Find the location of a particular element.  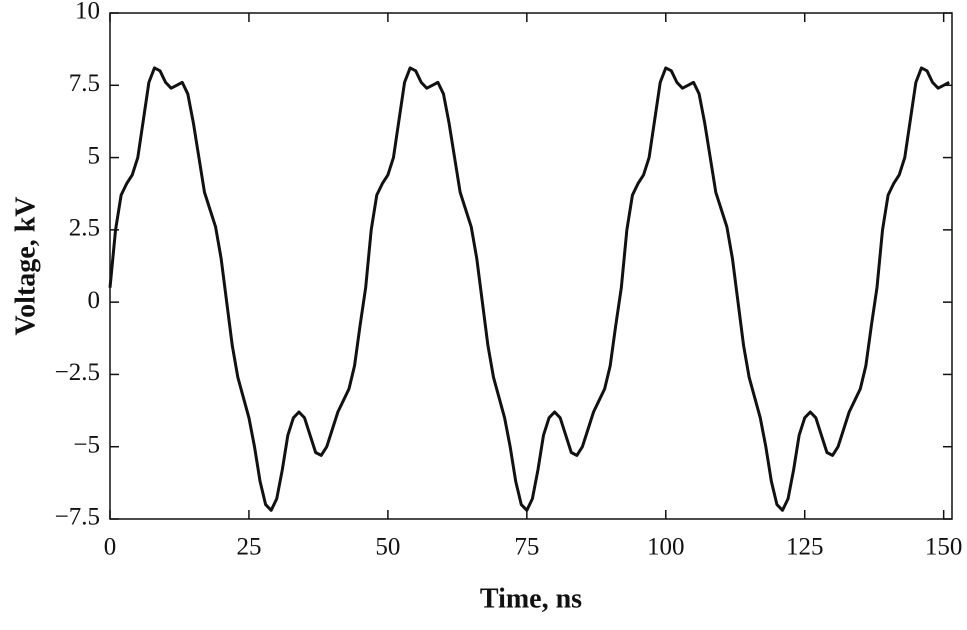

y-tick-label: −5 is located at coordinates (86, 444).